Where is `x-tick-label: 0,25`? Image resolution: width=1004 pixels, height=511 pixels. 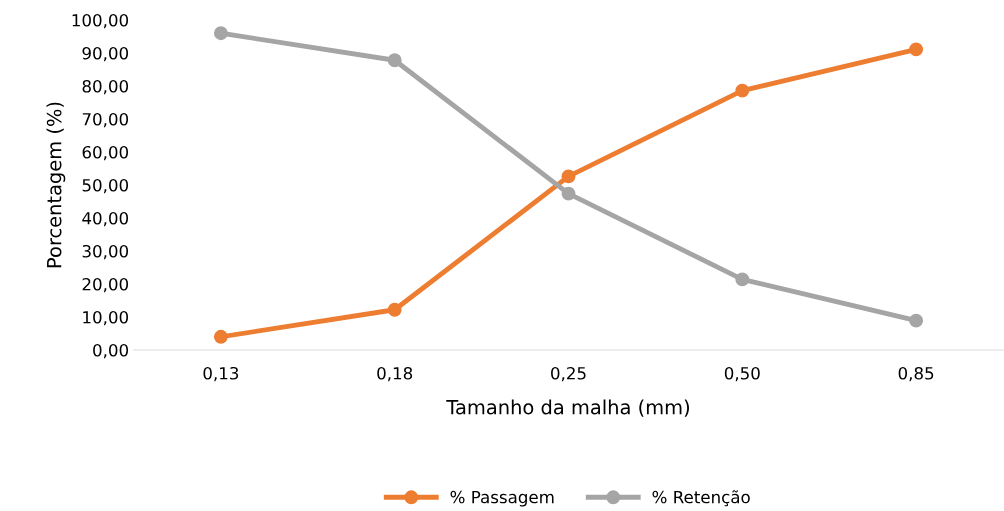
x-tick-label: 0,25 is located at coordinates (568, 374).